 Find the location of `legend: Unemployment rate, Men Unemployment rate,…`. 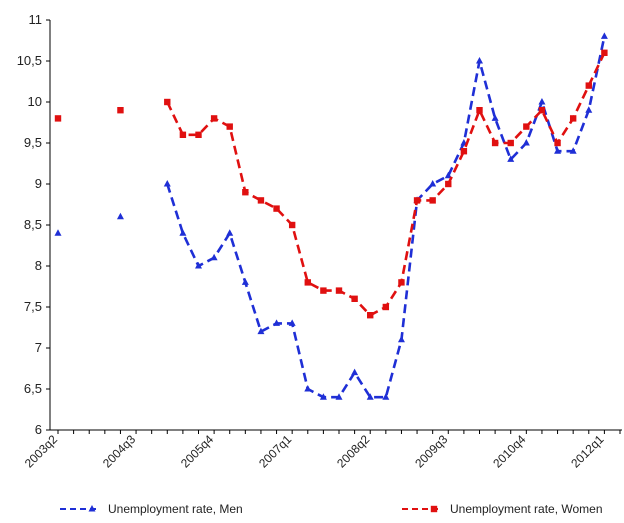

legend: Unemployment rate, Men Unemployment rate,… is located at coordinates (331, 509).